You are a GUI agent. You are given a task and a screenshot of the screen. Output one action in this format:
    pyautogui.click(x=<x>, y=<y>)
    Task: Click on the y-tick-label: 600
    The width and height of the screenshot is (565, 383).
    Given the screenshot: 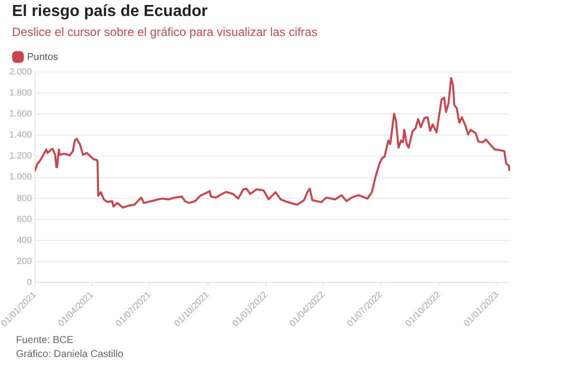 What is the action you would take?
    pyautogui.click(x=24, y=219)
    